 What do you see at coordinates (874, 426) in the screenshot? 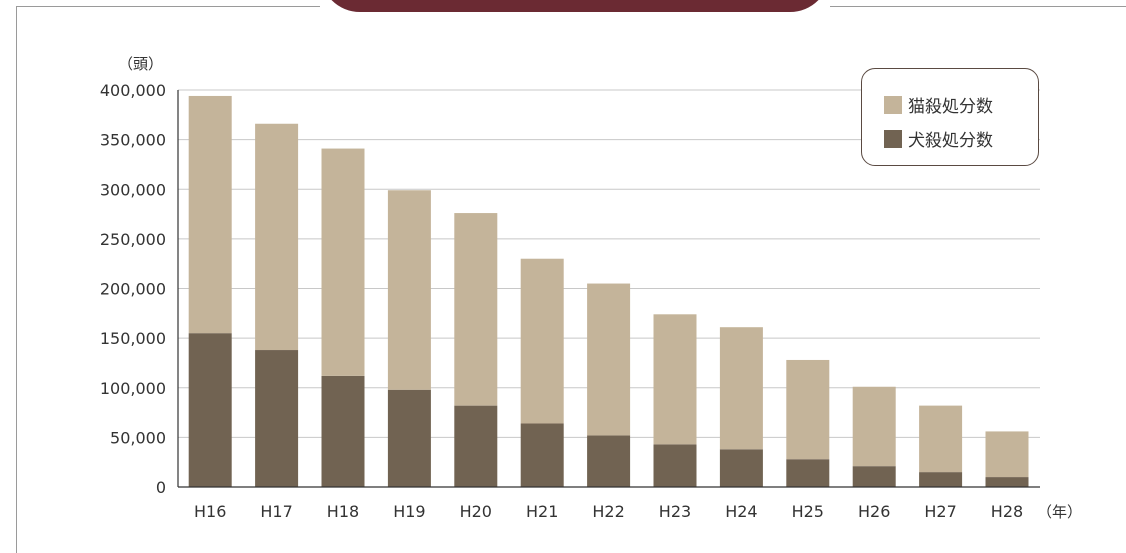
I see `bar-cat-H26` at bounding box center [874, 426].